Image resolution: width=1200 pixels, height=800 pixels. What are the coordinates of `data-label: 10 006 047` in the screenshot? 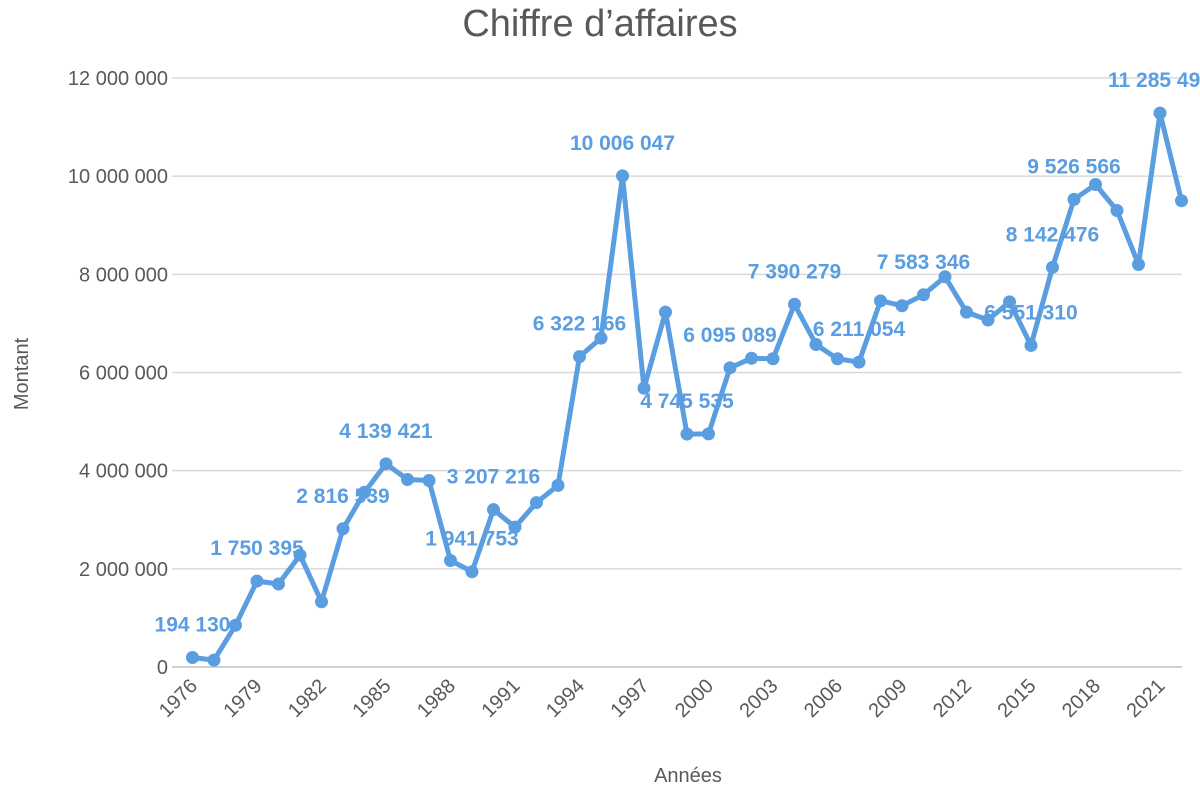 It's located at (622, 143).